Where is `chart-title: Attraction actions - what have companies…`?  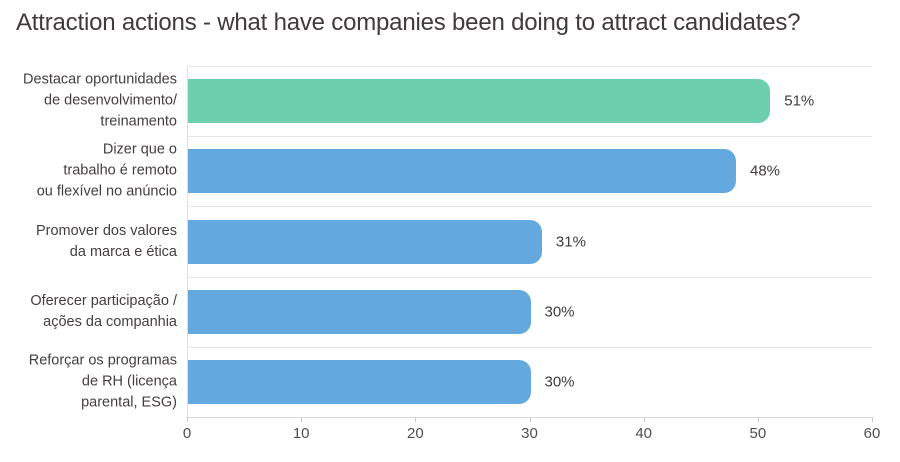 chart-title: Attraction actions - what have companies… is located at coordinates (408, 22).